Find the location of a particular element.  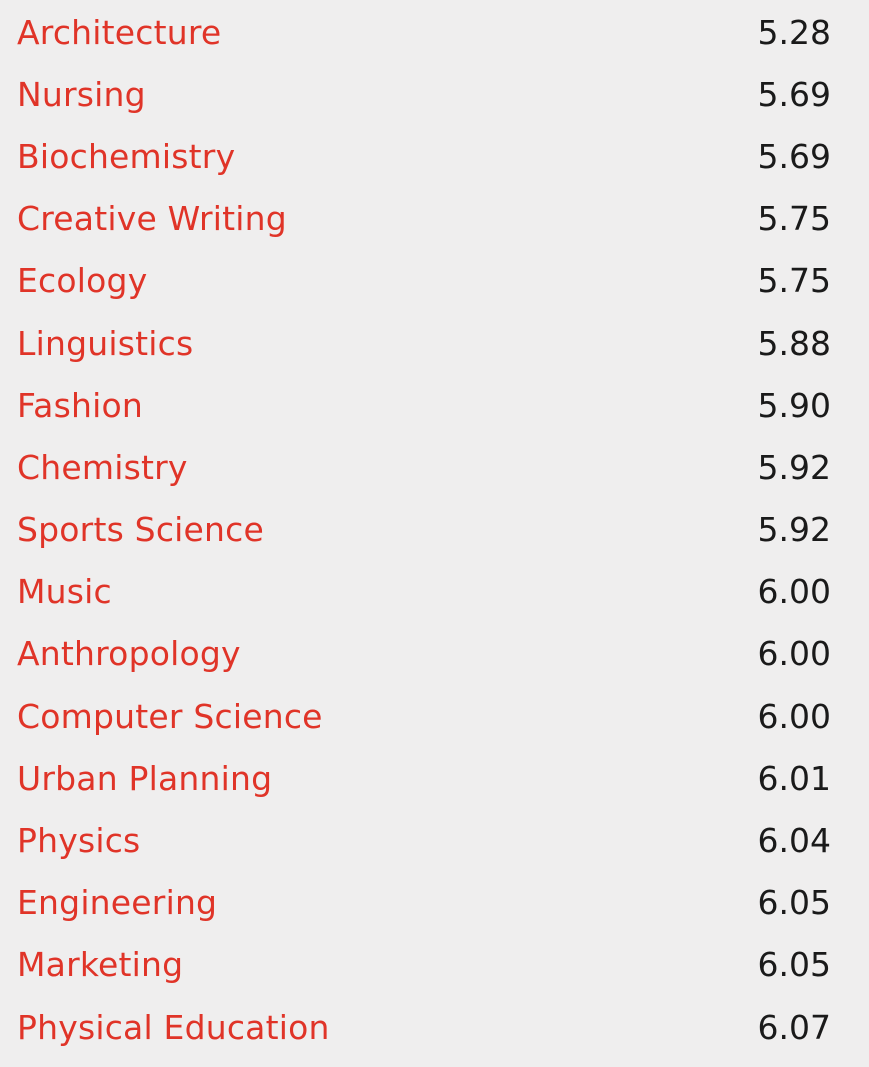

table-row: Creative Writing 5.75 is located at coordinates (434, 219).